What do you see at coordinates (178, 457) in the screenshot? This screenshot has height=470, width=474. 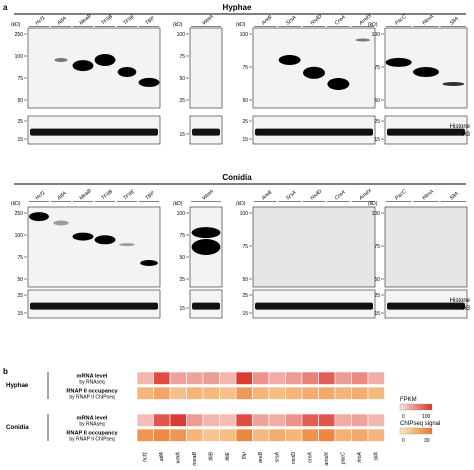 I see `heatmap-gene-label: wetA` at bounding box center [178, 457].